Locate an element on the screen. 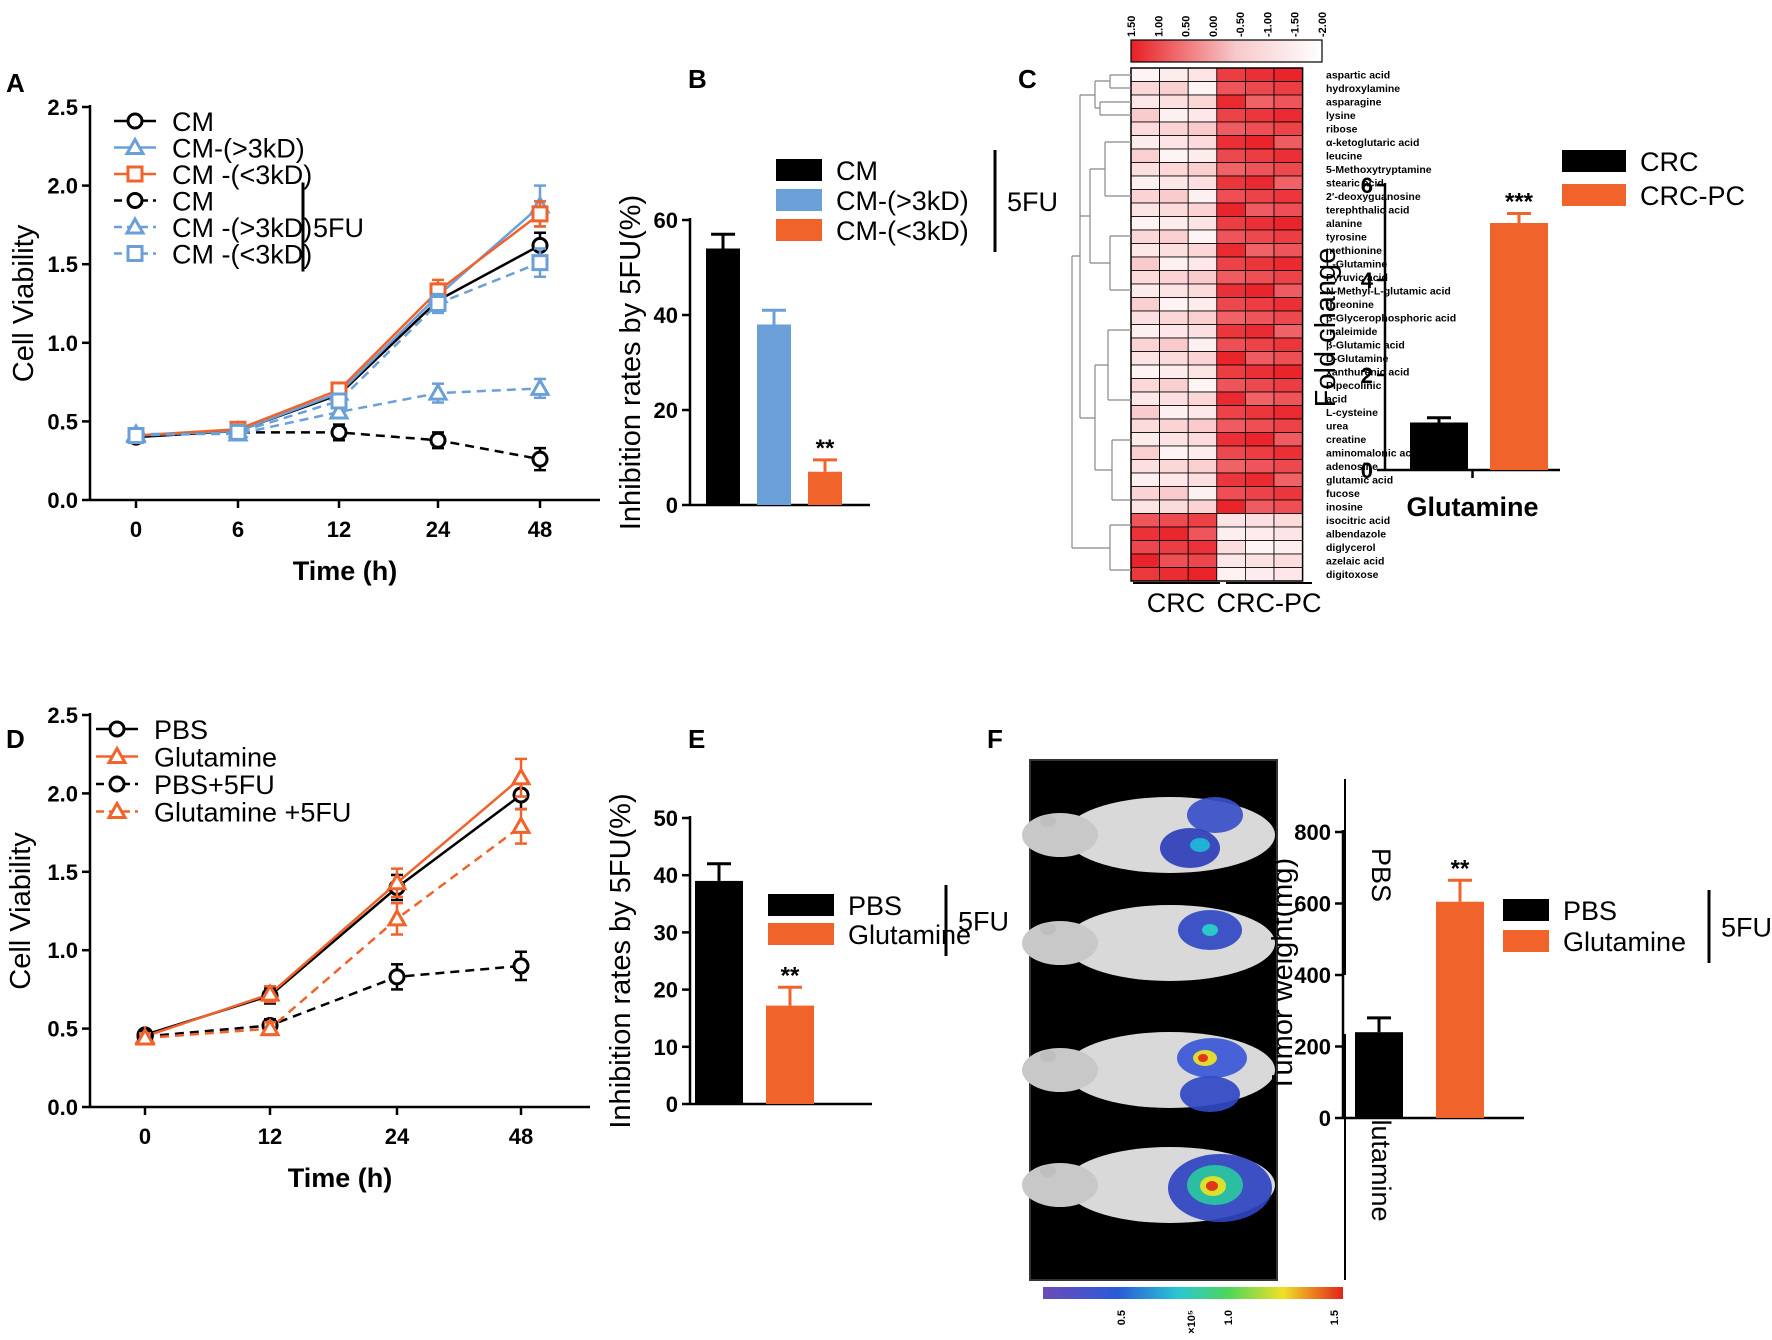 This screenshot has height=1340, width=1772. heatmap-row-label: aspartic acid is located at coordinates (1358, 76).